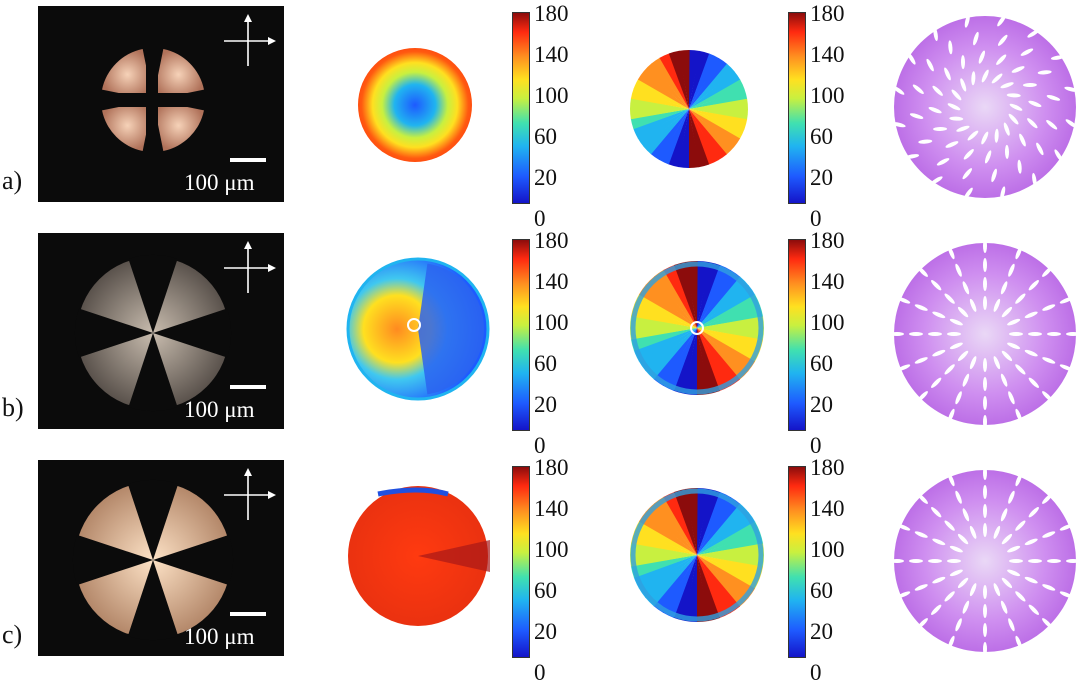 The image size is (1080, 685). What do you see at coordinates (178, 125) in the screenshot?
I see `birefringence-lobe` at bounding box center [178, 125].